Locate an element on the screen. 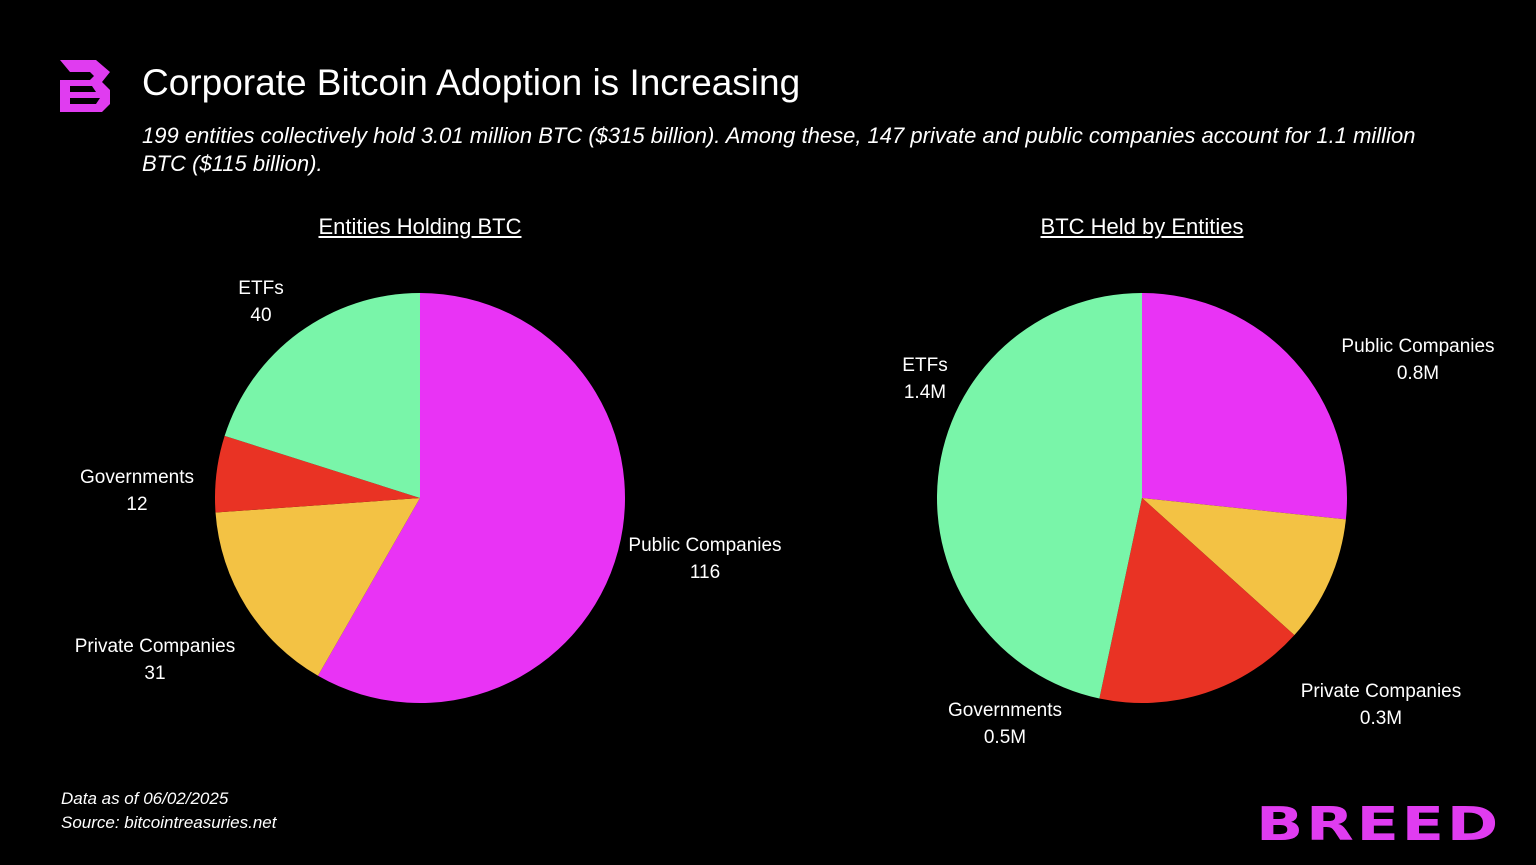 This screenshot has height=865, width=1536. data-label-governments: Governments 12 is located at coordinates (137, 491).